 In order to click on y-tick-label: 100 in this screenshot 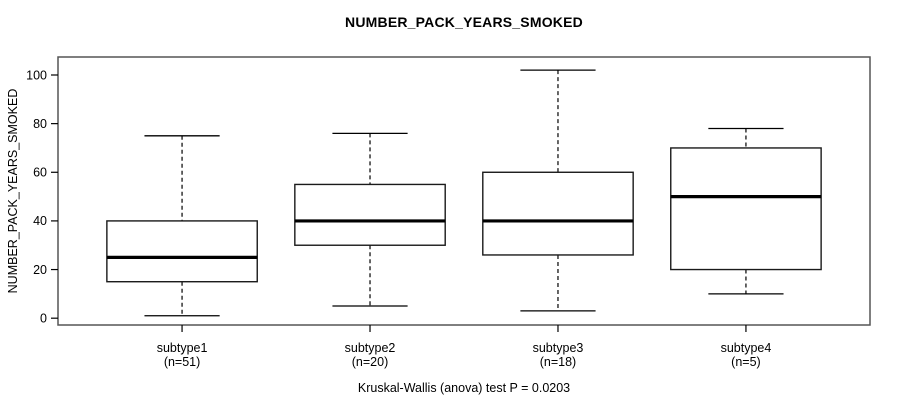, I will do `click(36, 75)`.